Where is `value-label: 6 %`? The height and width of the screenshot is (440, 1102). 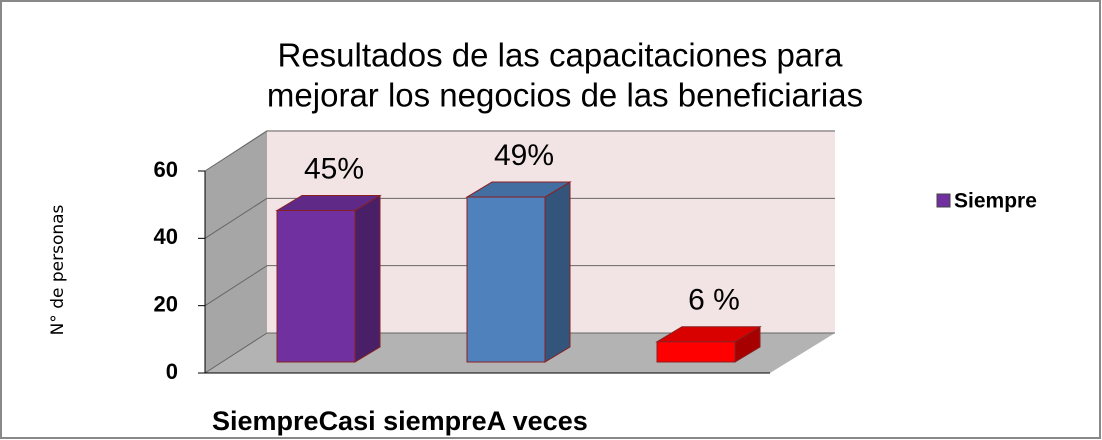
value-label: 6 % is located at coordinates (714, 300).